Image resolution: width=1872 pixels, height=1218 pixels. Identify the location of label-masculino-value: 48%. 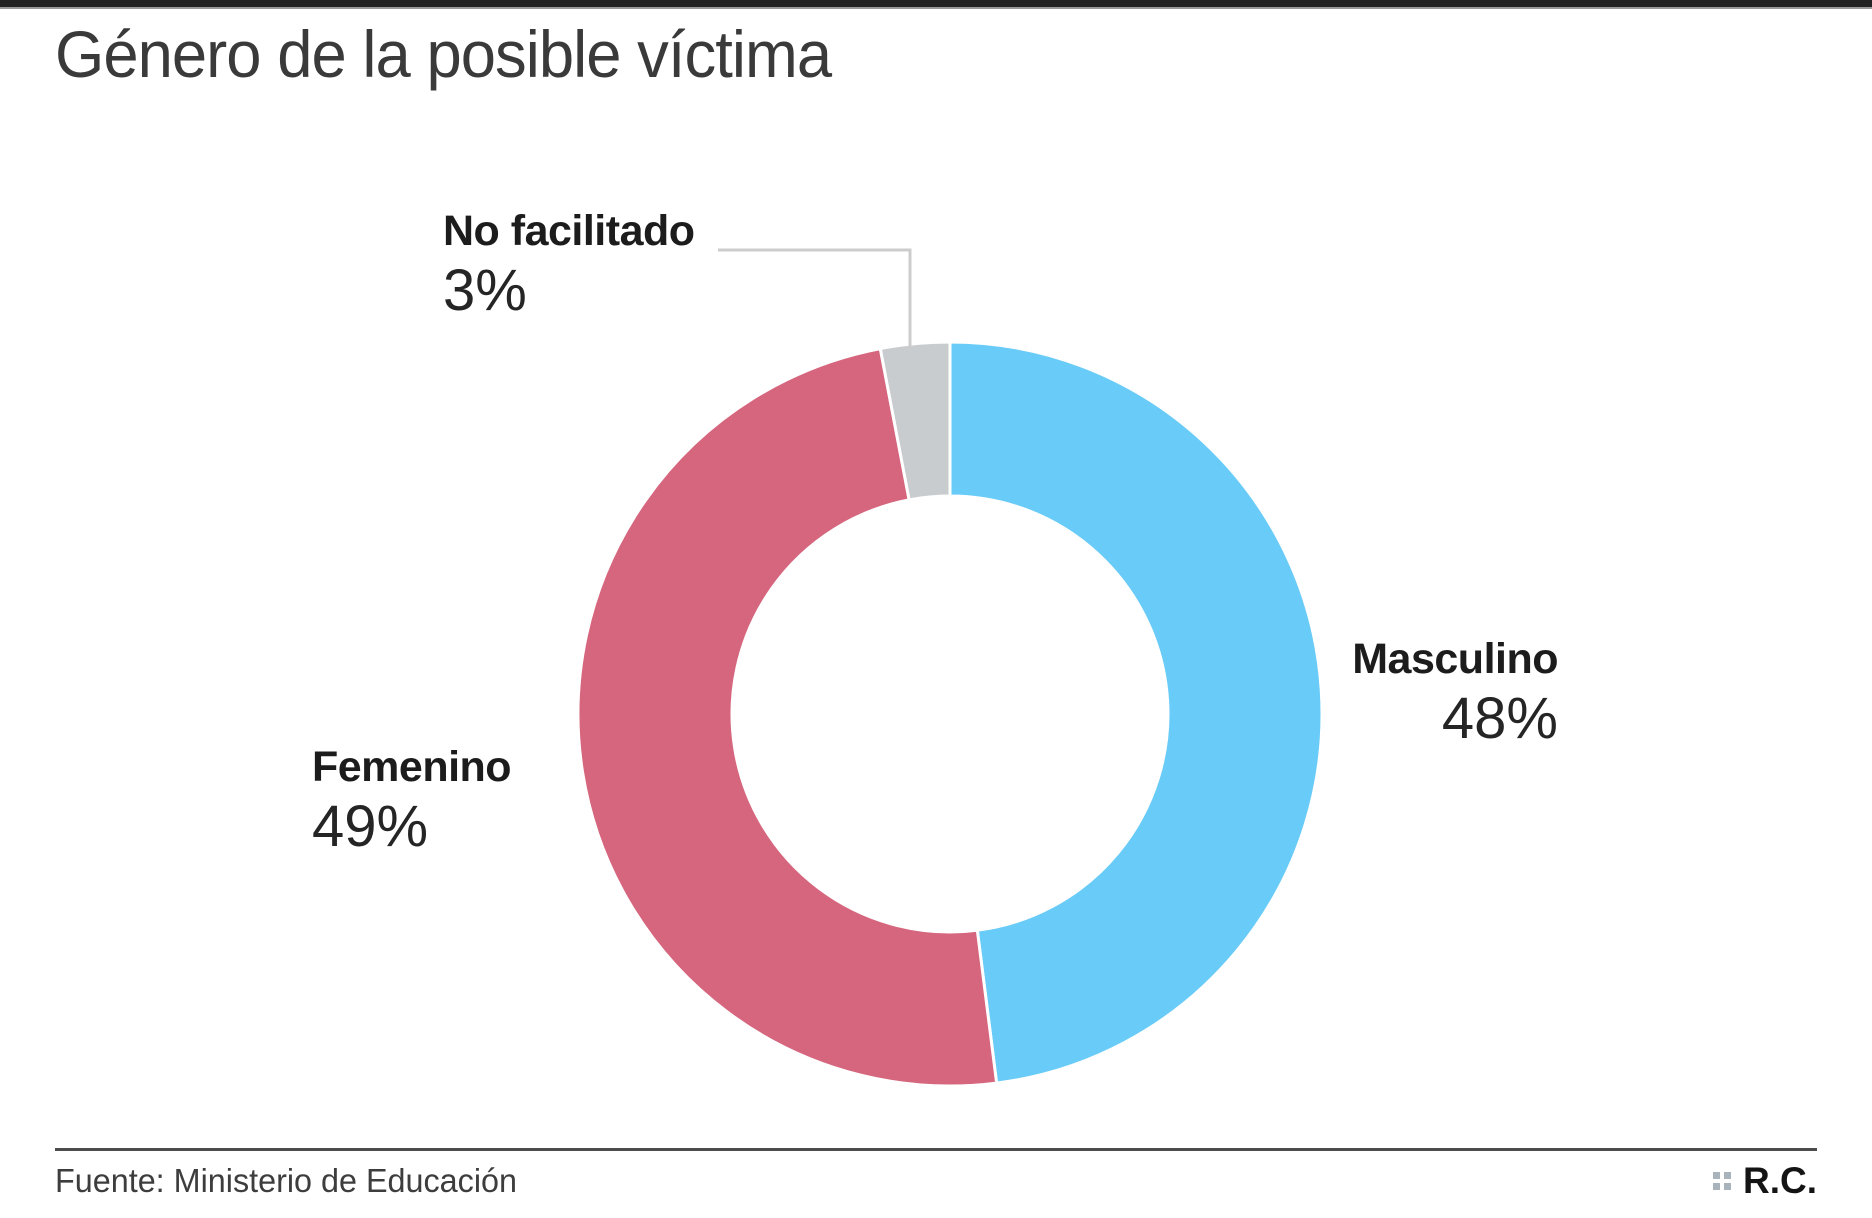
(1499, 719).